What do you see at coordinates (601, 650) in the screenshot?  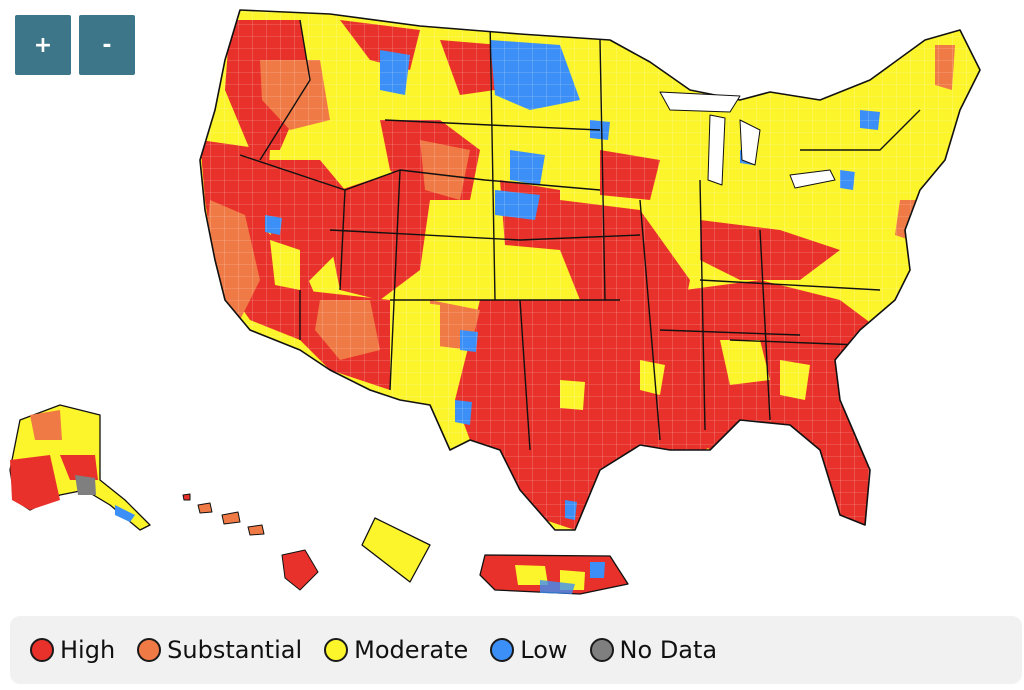 I see `legend-swatch-no-data` at bounding box center [601, 650].